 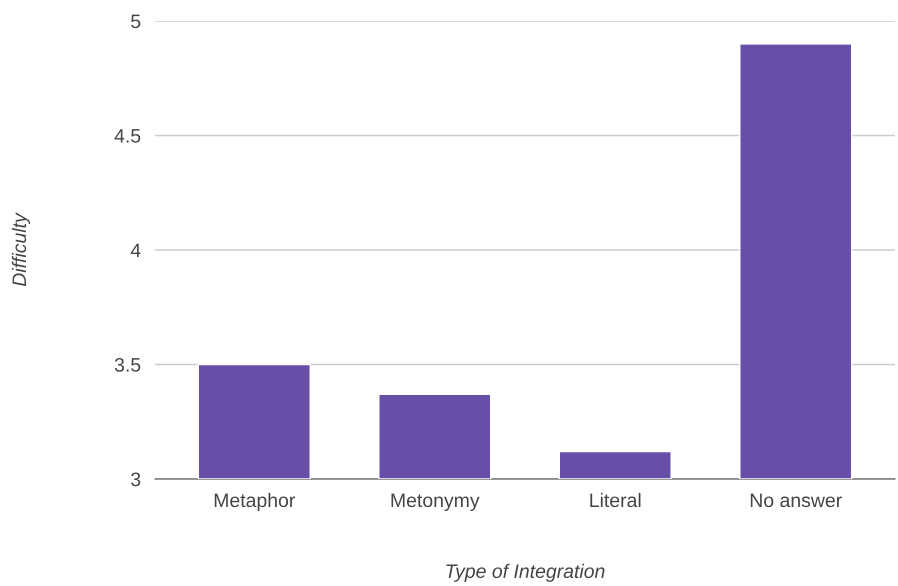 What do you see at coordinates (615, 500) in the screenshot?
I see `x-tick-label: Literal` at bounding box center [615, 500].